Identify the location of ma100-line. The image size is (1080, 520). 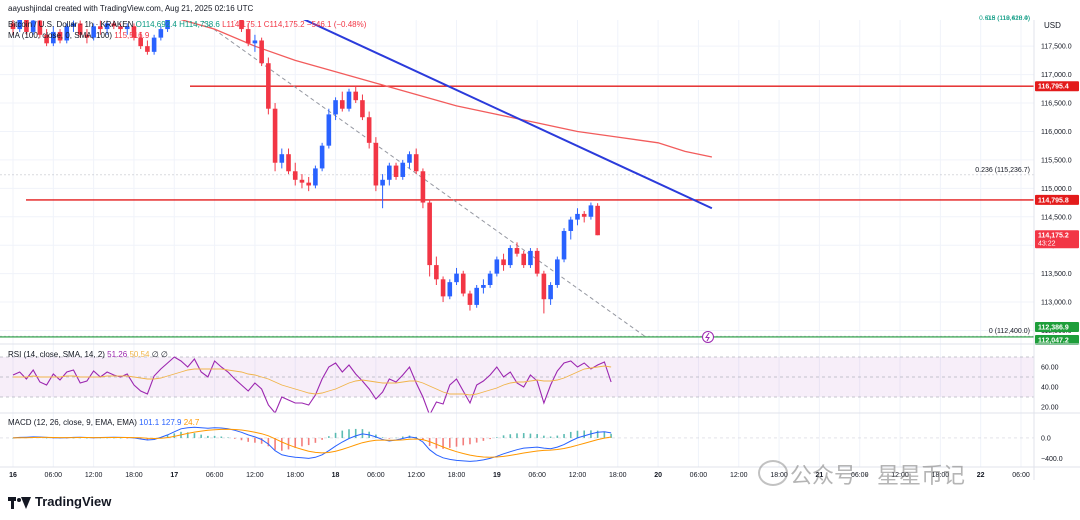
(446, 89).